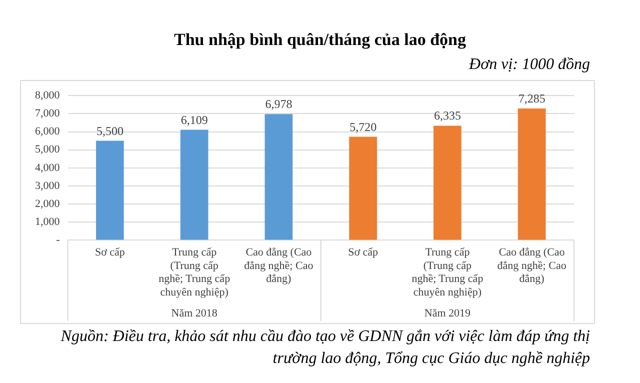 Image resolution: width=640 pixels, height=383 pixels. Describe the element at coordinates (47, 168) in the screenshot. I see `y-tick-label: 4,000` at that location.